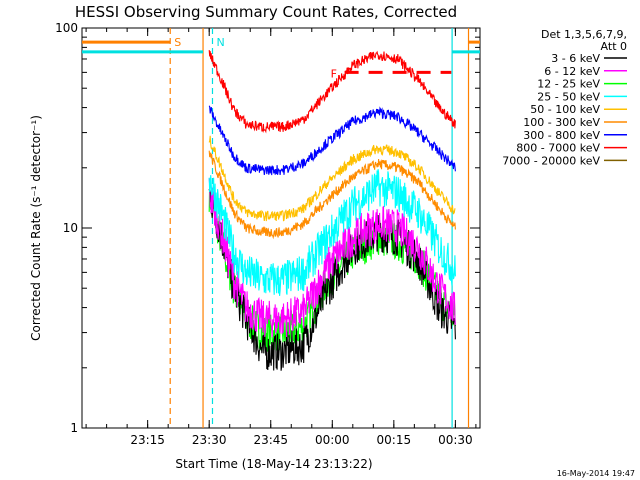 Image resolution: width=640 pixels, height=480 pixels. I want to click on legend-label: 6 - 12 keV, so click(572, 71).